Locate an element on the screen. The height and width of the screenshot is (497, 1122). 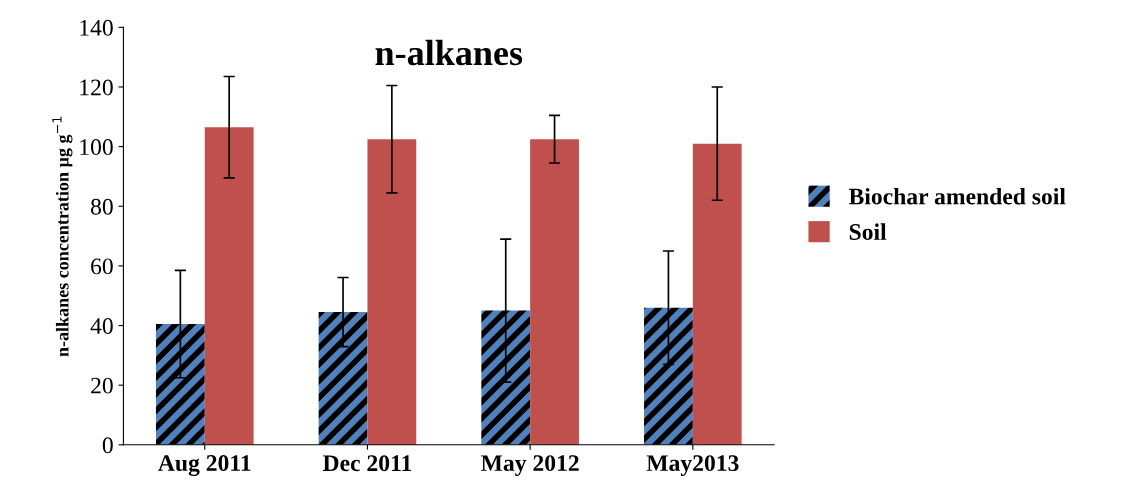
x-tick-label: May 2012 is located at coordinates (530, 465).